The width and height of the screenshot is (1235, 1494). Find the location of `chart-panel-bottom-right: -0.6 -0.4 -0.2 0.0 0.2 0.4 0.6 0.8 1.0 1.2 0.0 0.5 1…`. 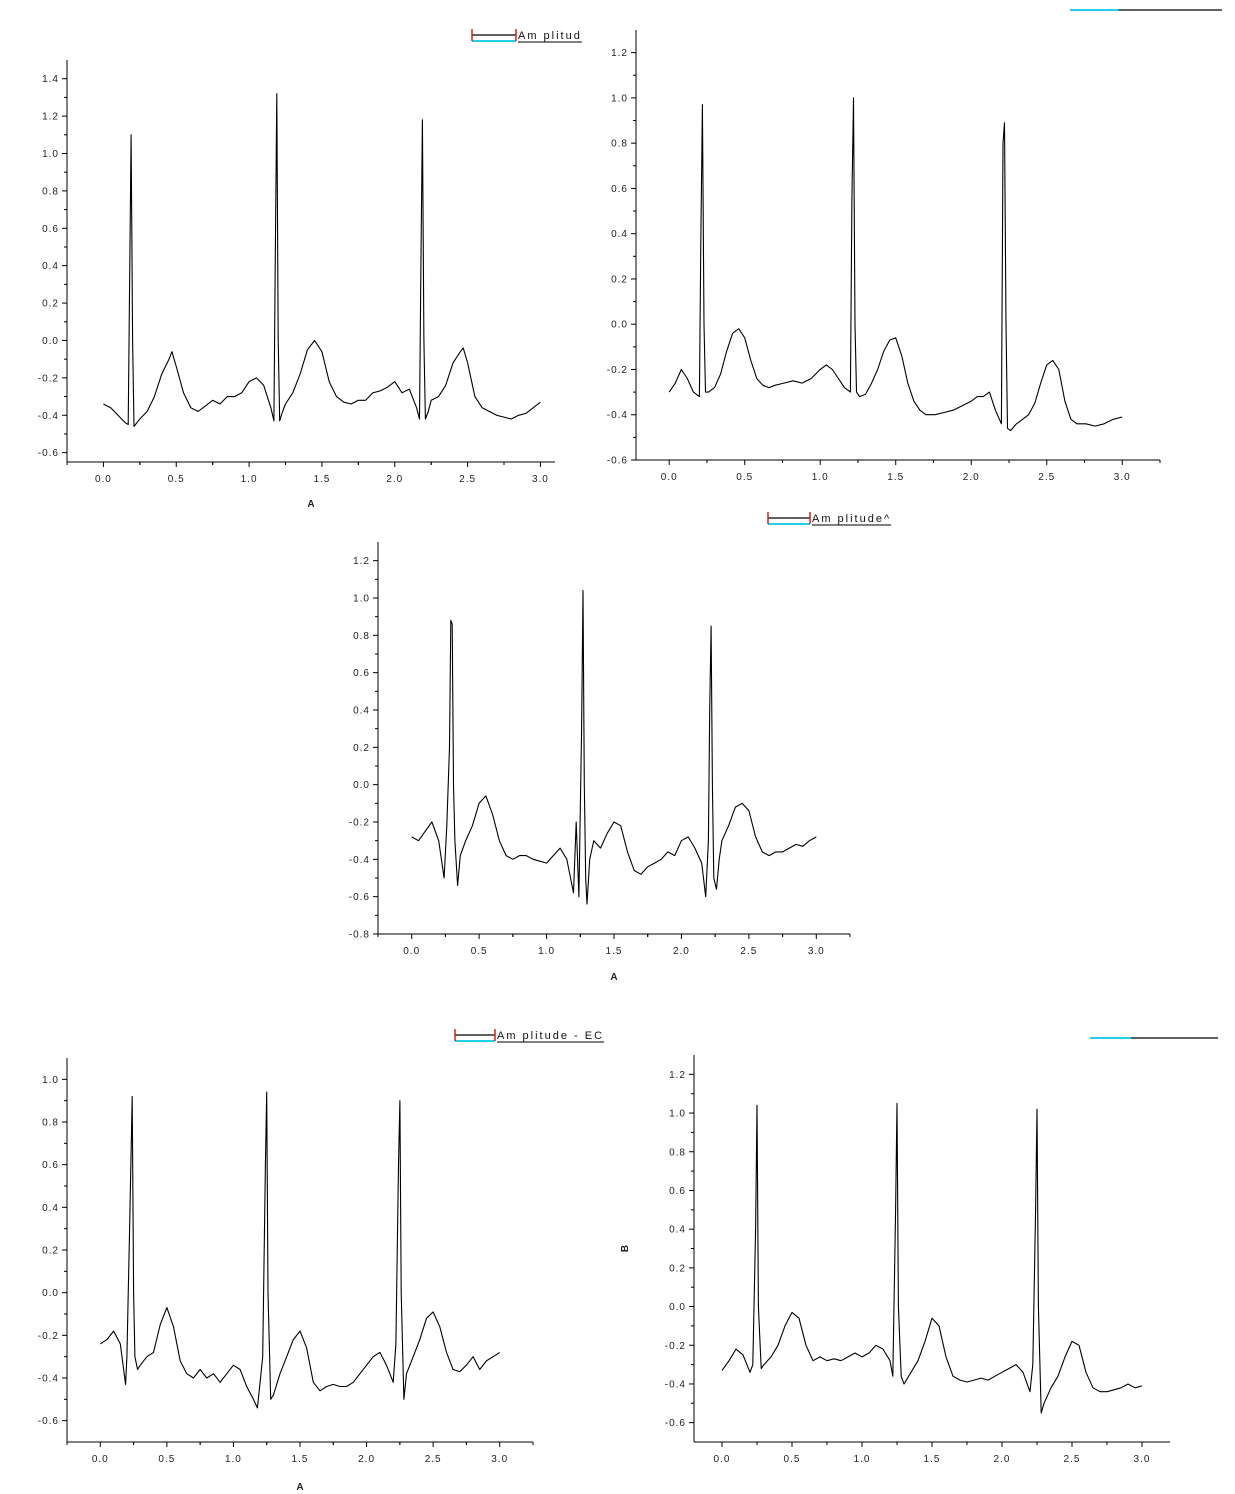

chart-panel-bottom-right: -0.6 -0.4 -0.2 0.0 0.2 0.4 0.6 0.8 1.0 1.2 0.0 0.5 1… is located at coordinates (919, 1251).